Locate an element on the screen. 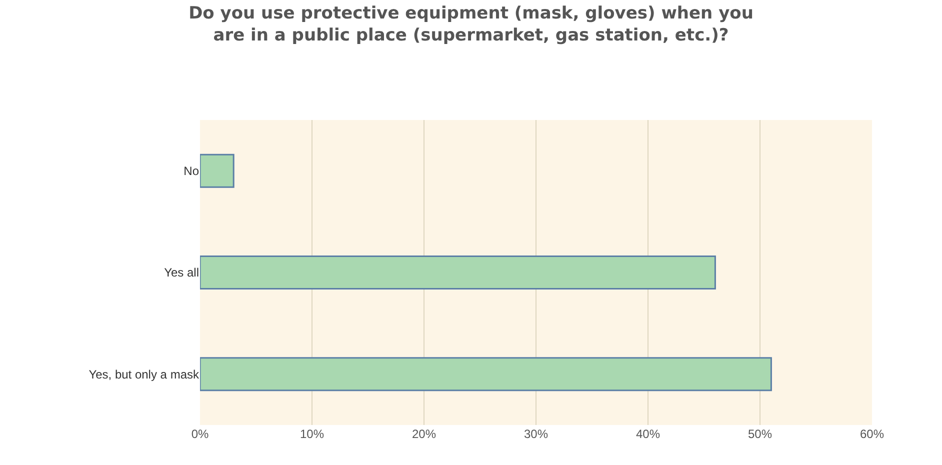 The height and width of the screenshot is (465, 942). y-tick-label: Yes, but only a mask is located at coordinates (144, 374).